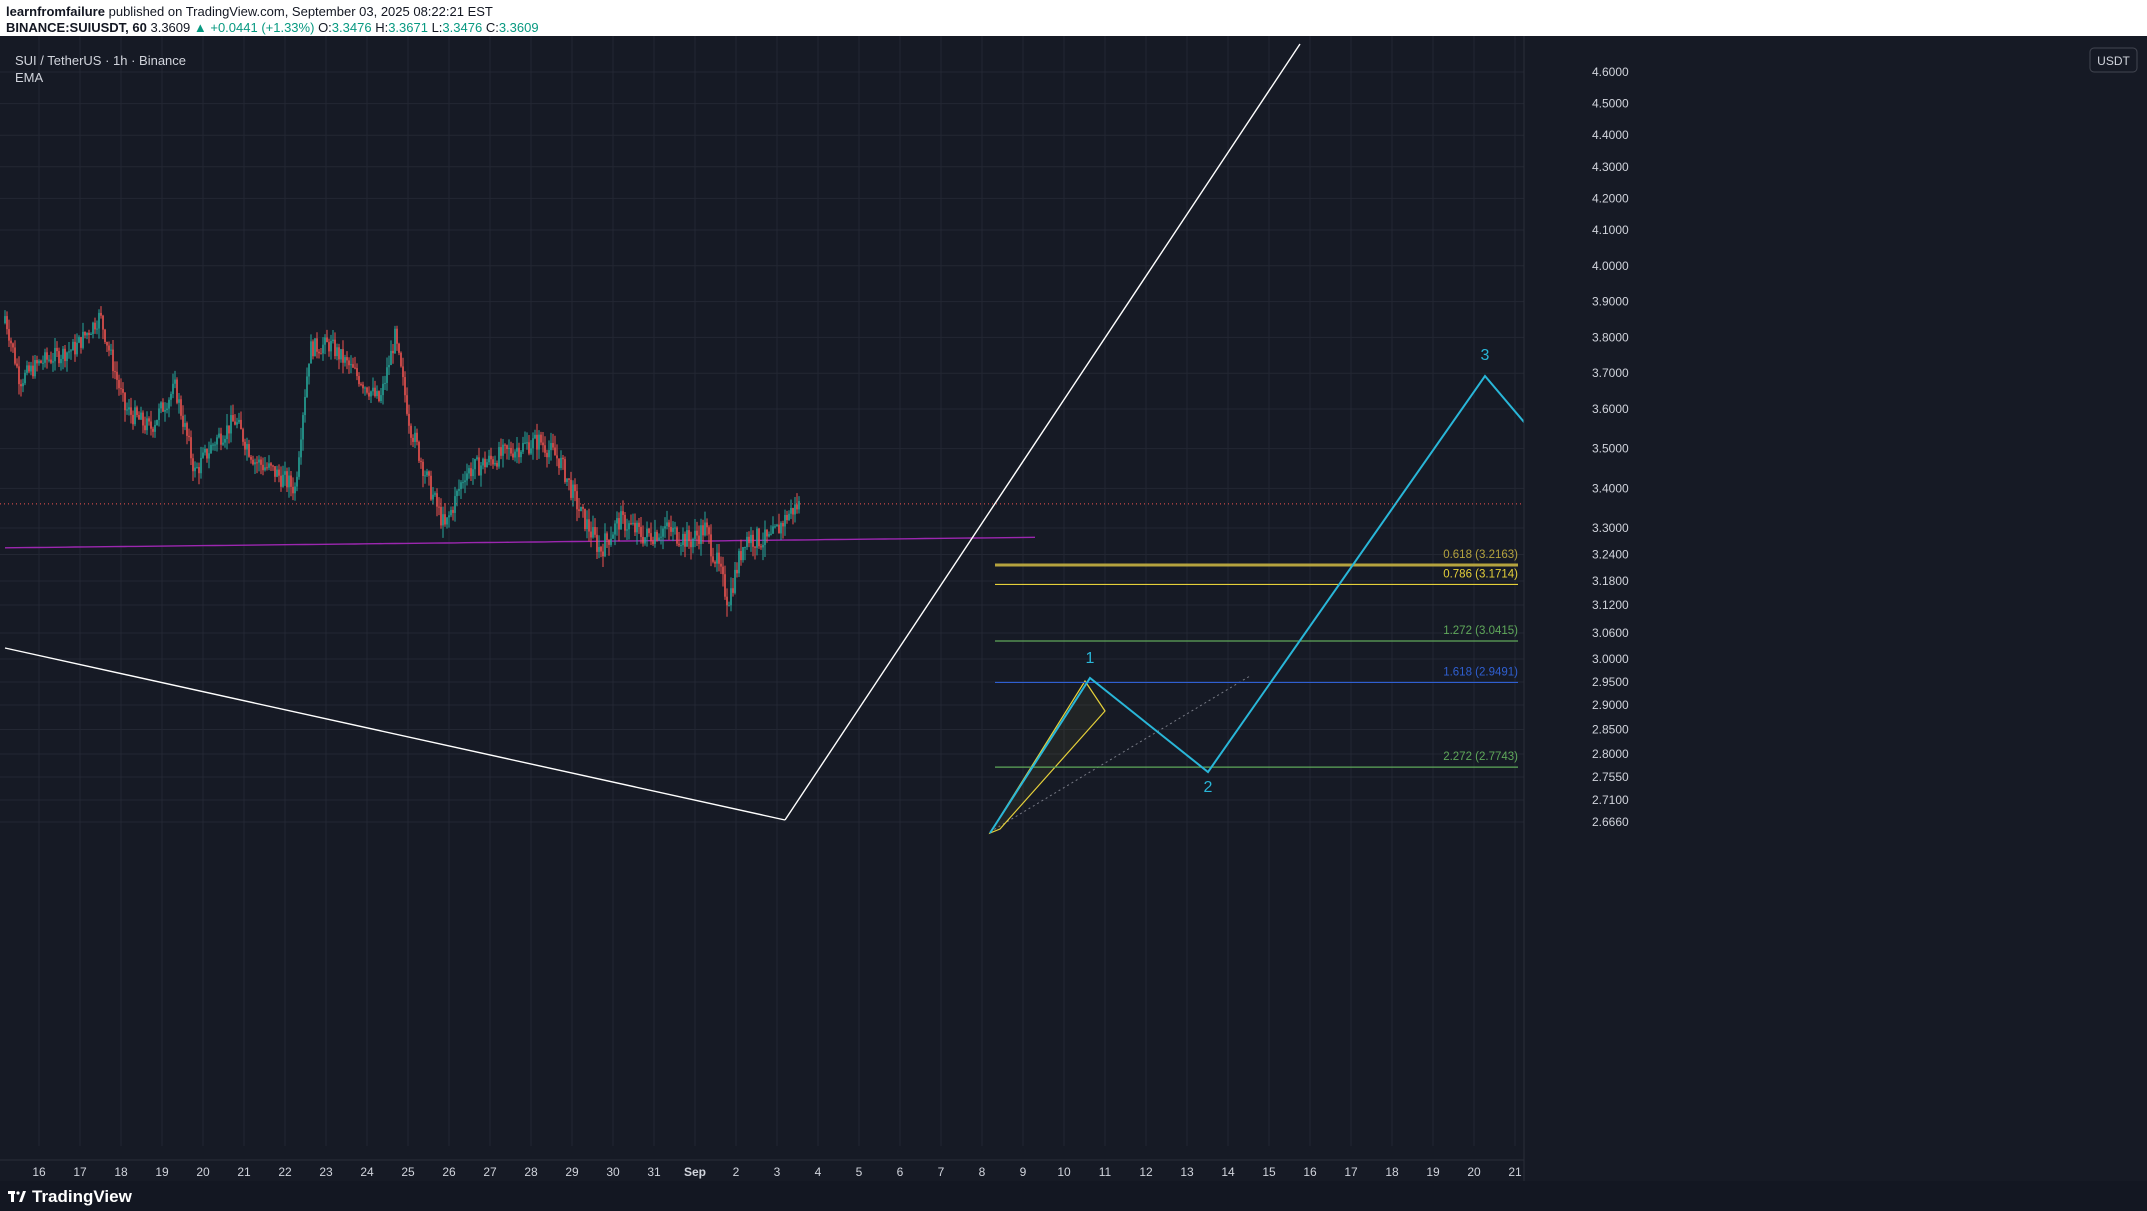  Describe the element at coordinates (29, 77) in the screenshot. I see `legend-ema: EMA` at that location.